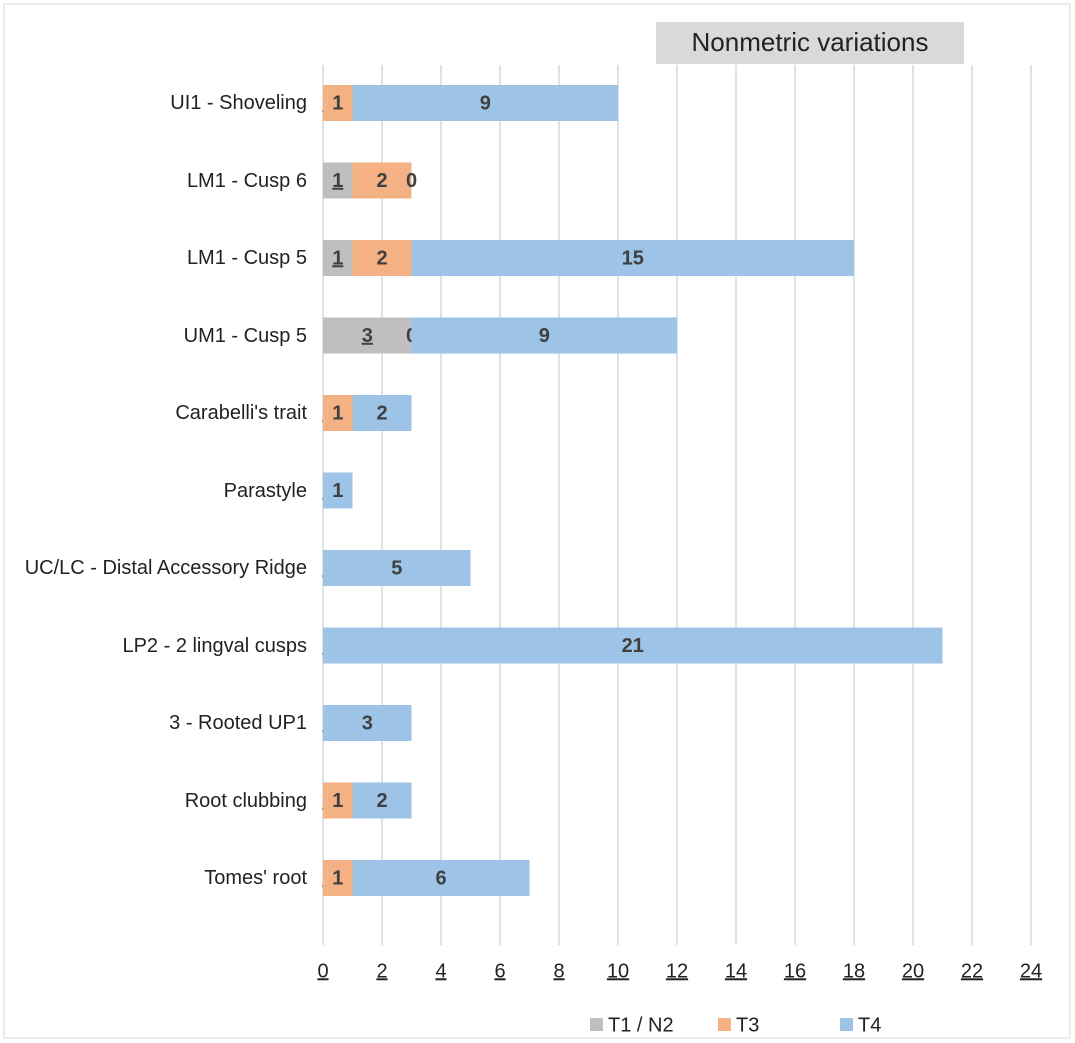 The image size is (1075, 1043). I want to click on data-label: 15, so click(633, 258).